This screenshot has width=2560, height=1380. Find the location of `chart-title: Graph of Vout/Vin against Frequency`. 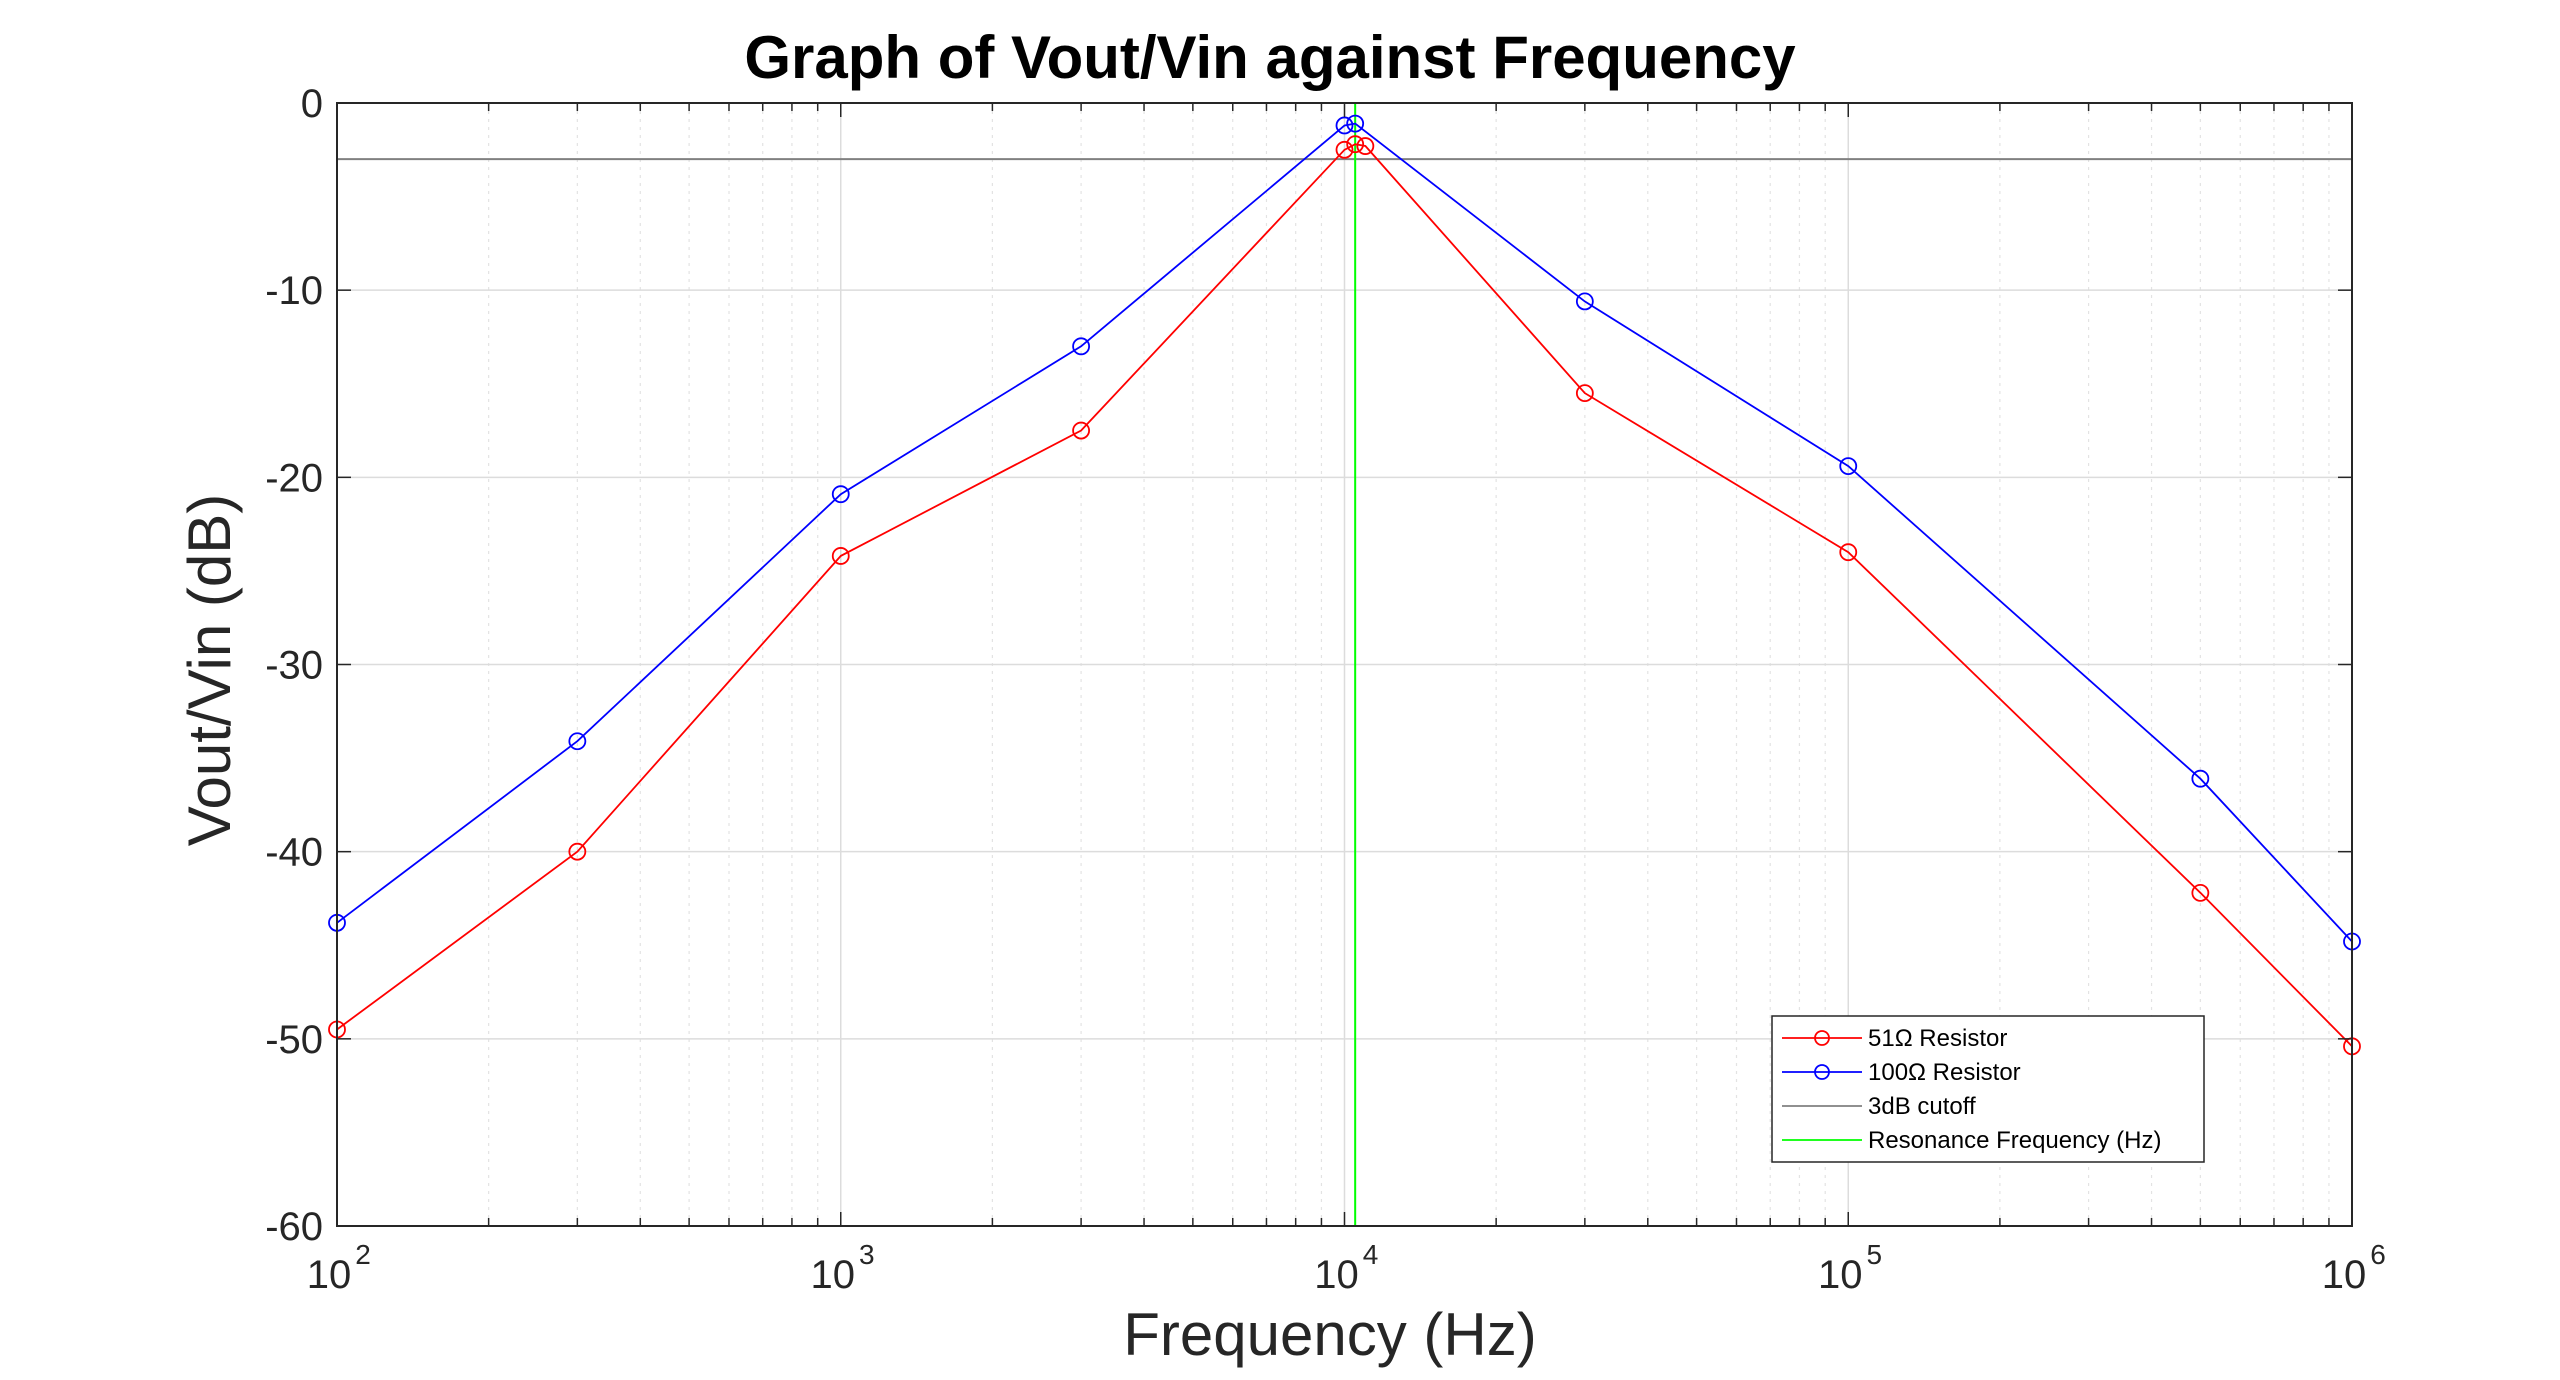

chart-title: Graph of Vout/Vin against Frequency is located at coordinates (1270, 57).